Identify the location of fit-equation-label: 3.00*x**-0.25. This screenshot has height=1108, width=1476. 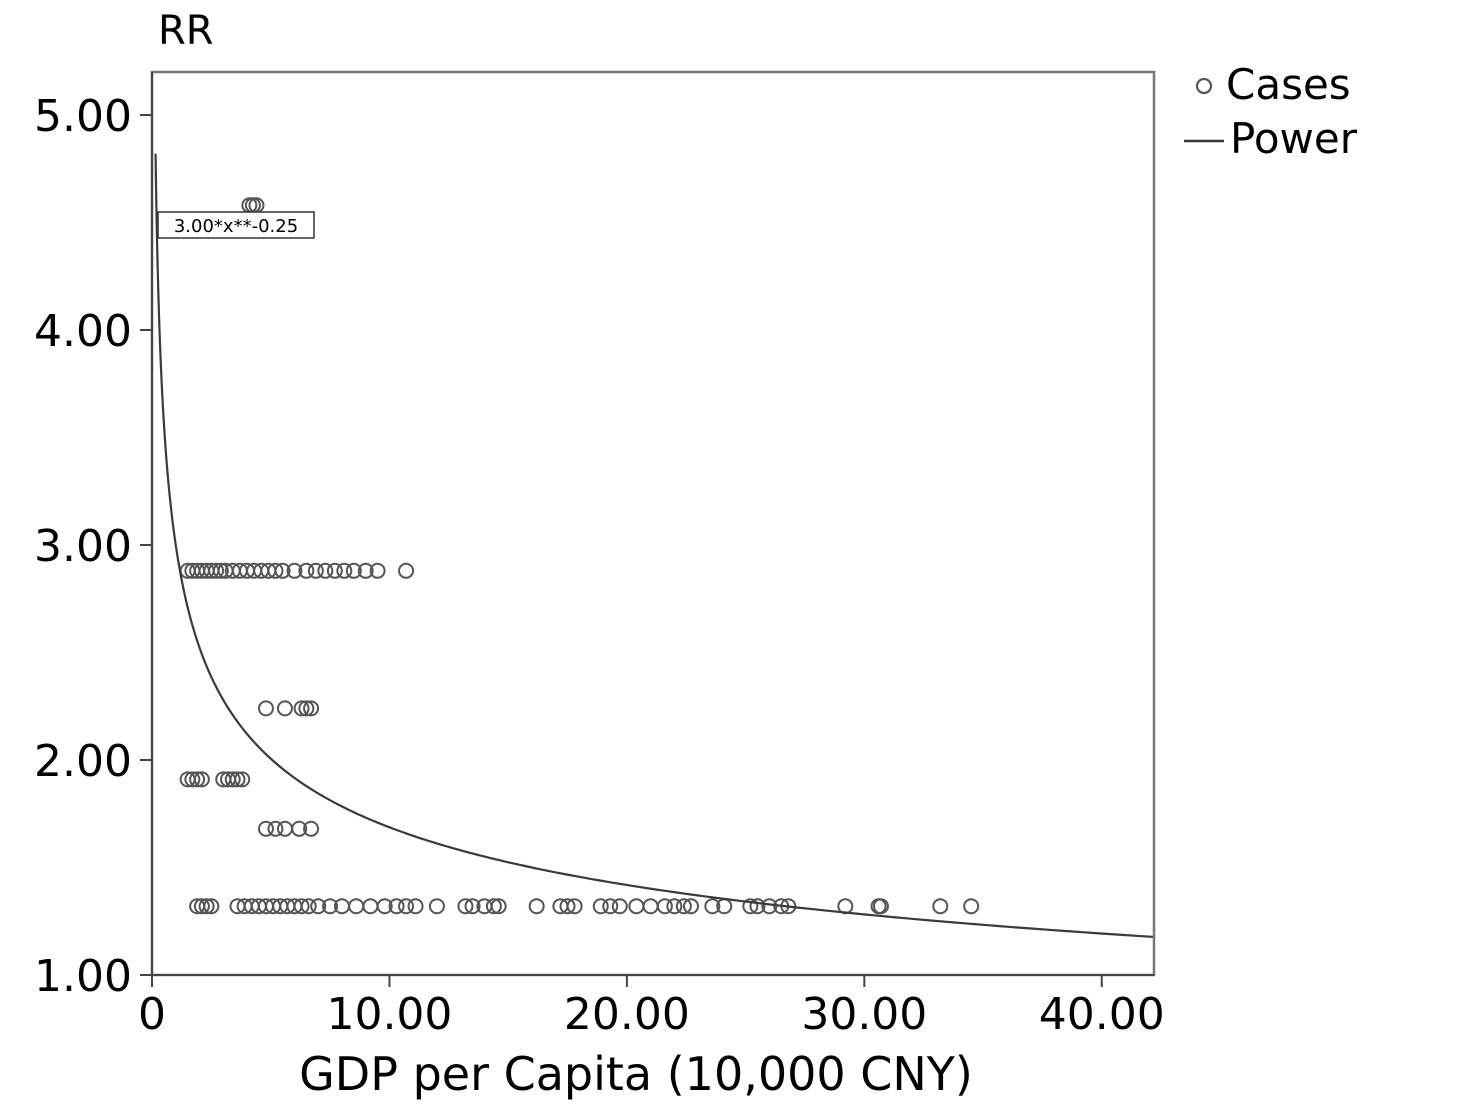
(236, 225).